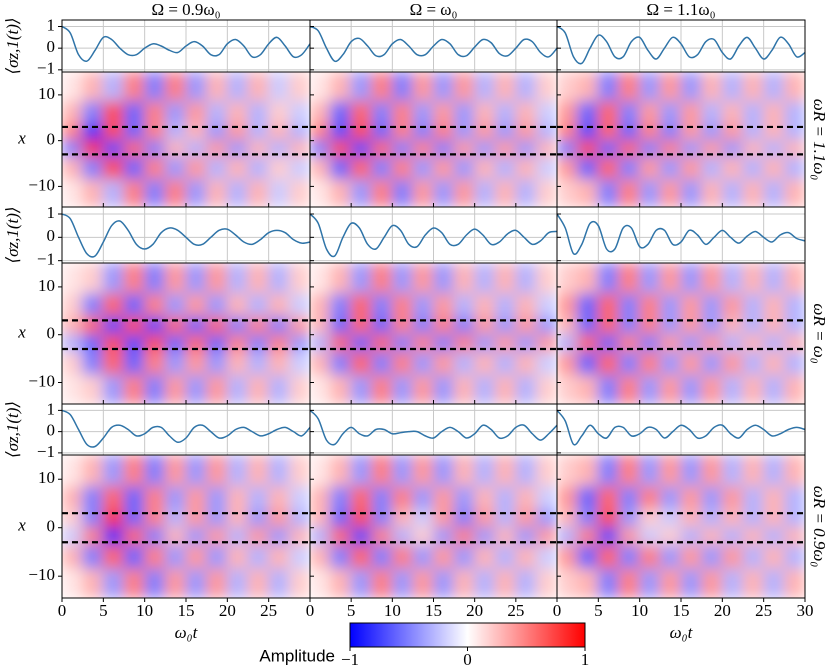 The width and height of the screenshot is (830, 671). What do you see at coordinates (157, 236) in the screenshot?
I see `line-panel: 1 0 −1 ⟨σz,1(t)⟩` at bounding box center [157, 236].